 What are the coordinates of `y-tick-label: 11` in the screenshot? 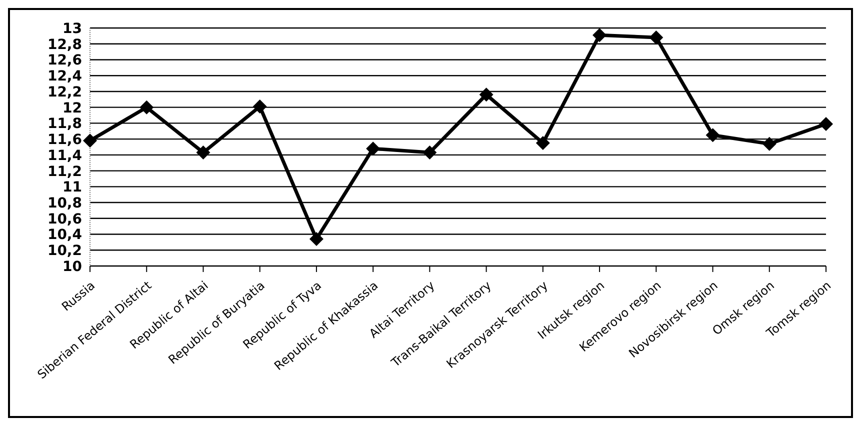 It's located at (72, 188).